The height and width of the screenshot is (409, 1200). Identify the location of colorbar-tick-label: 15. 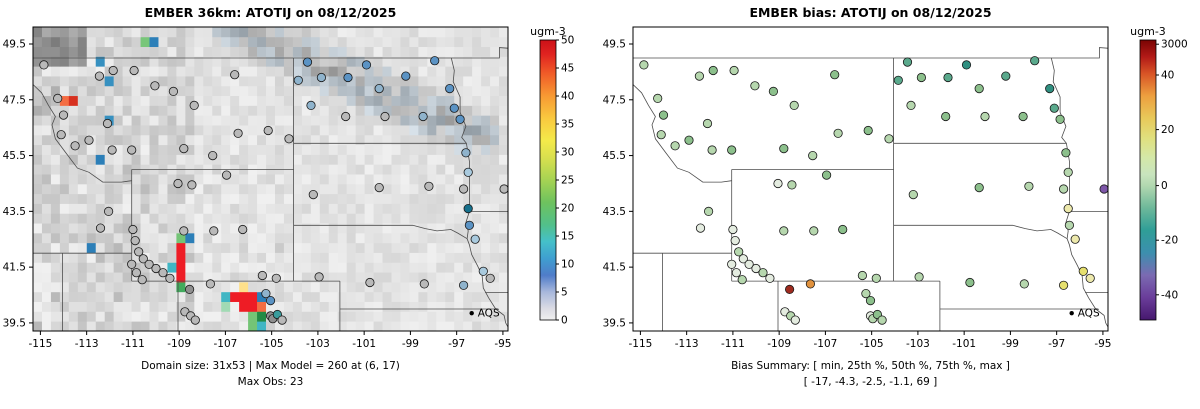
(567, 237).